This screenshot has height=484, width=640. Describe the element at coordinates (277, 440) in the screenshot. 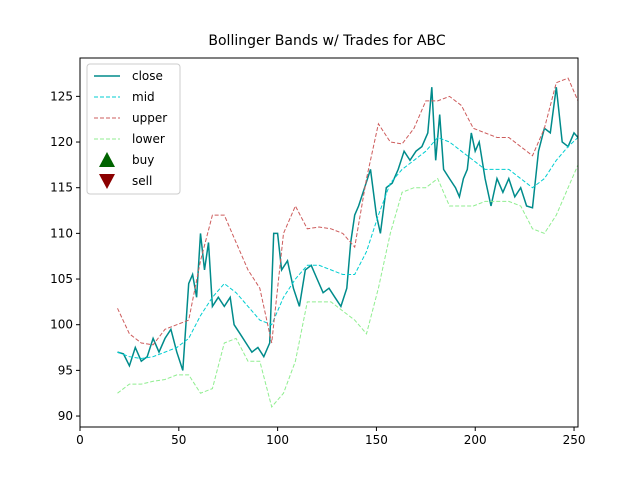

I see `x-tick-label: 100` at that location.